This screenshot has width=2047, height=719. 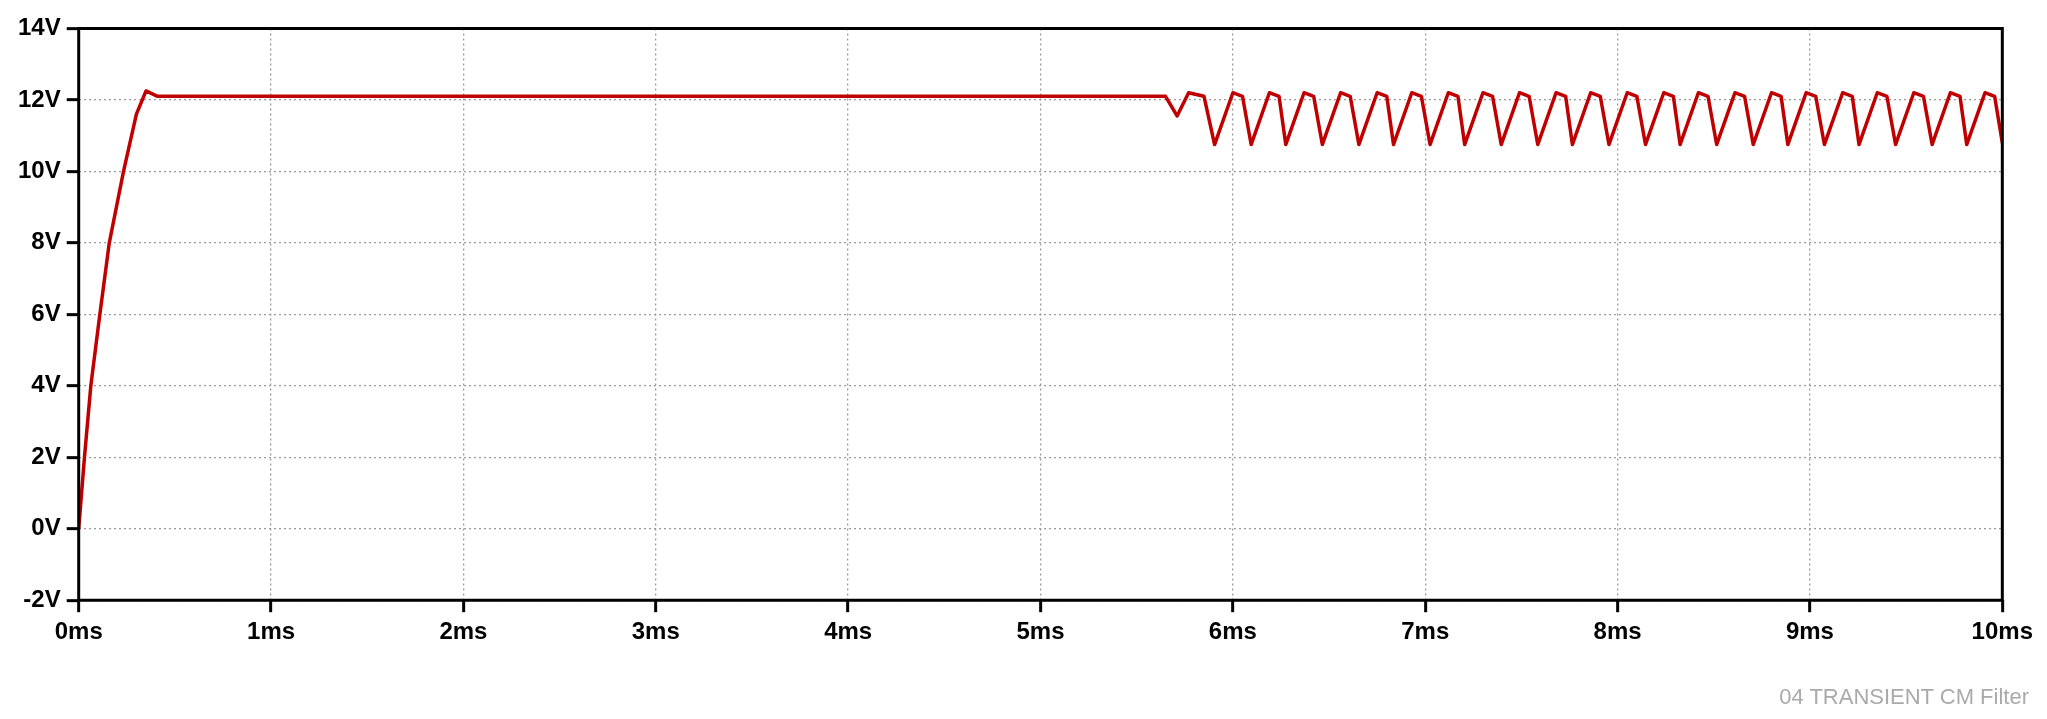 What do you see at coordinates (39, 98) in the screenshot?
I see `y-tick-label: 12V` at bounding box center [39, 98].